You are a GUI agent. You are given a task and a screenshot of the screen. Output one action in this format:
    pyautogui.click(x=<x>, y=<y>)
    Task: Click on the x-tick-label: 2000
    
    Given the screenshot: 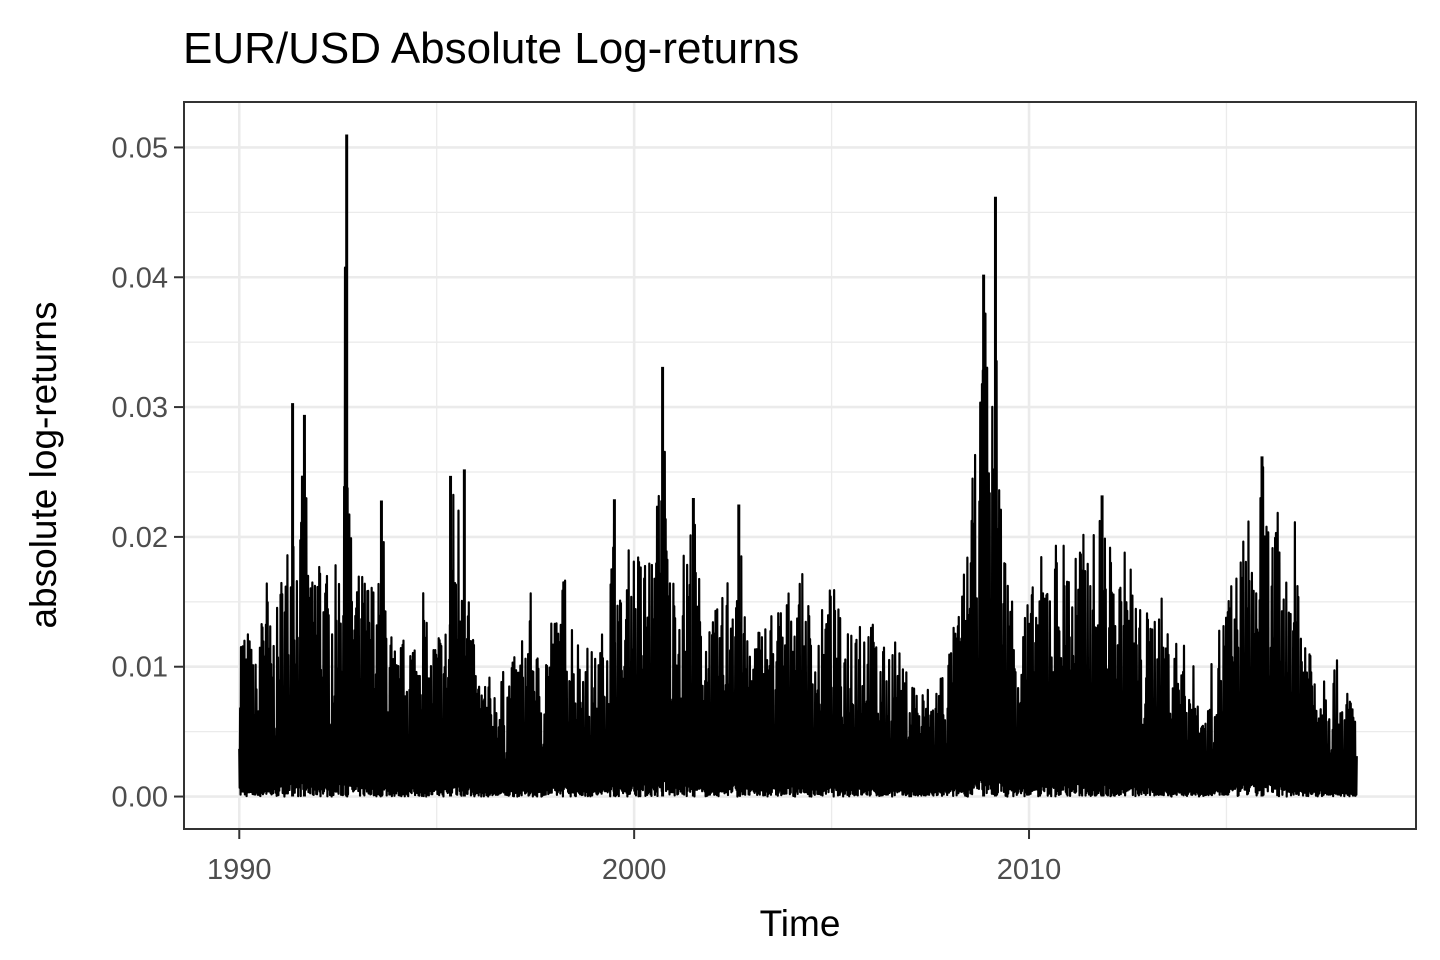 What is the action you would take?
    pyautogui.click(x=634, y=870)
    